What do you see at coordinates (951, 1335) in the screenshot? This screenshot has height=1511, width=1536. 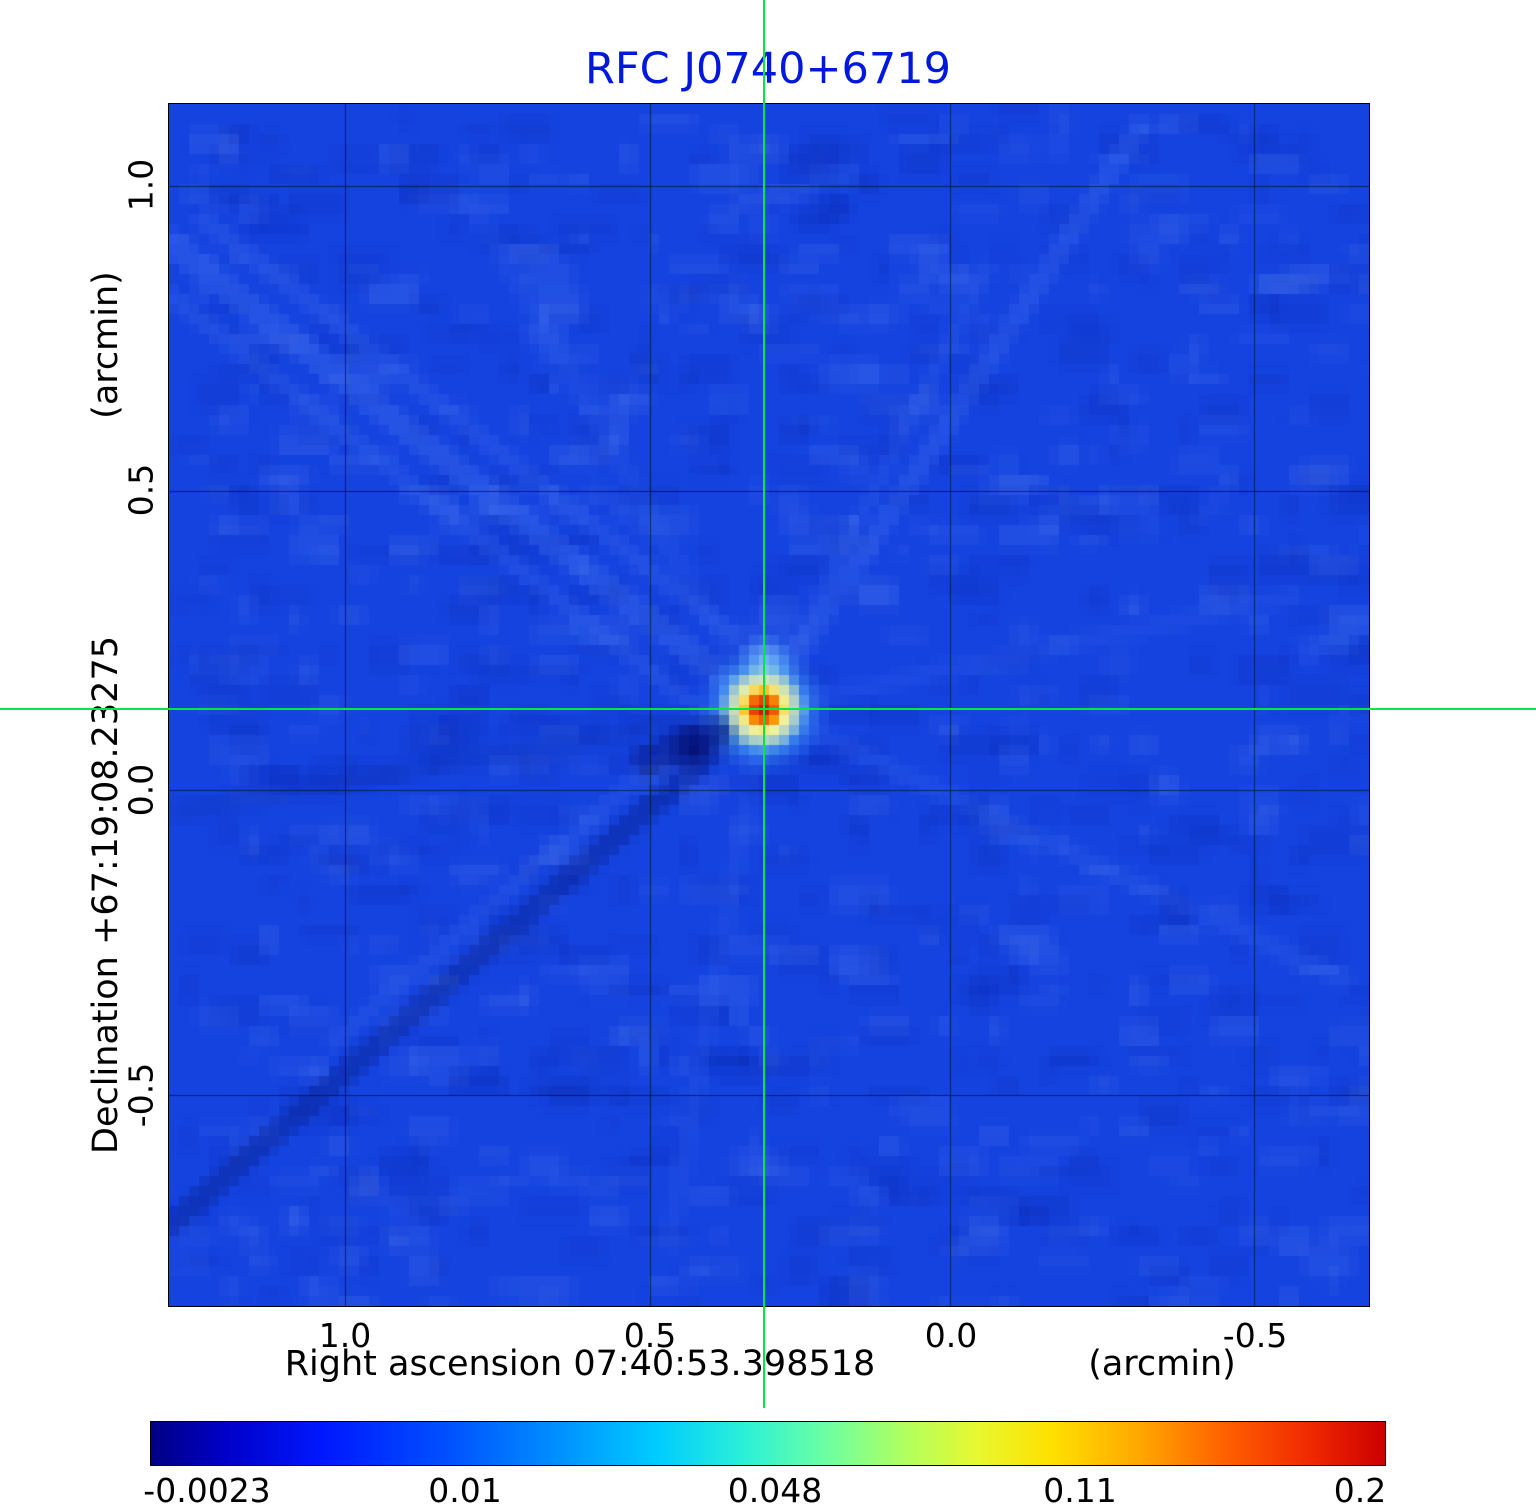 I see `x-tick-label: 0.0` at bounding box center [951, 1335].